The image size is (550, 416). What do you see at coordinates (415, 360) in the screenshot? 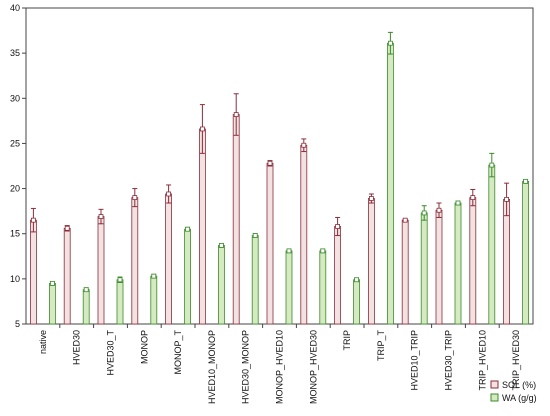
I see `x-category-label: HVED10_TRIP` at bounding box center [415, 360].